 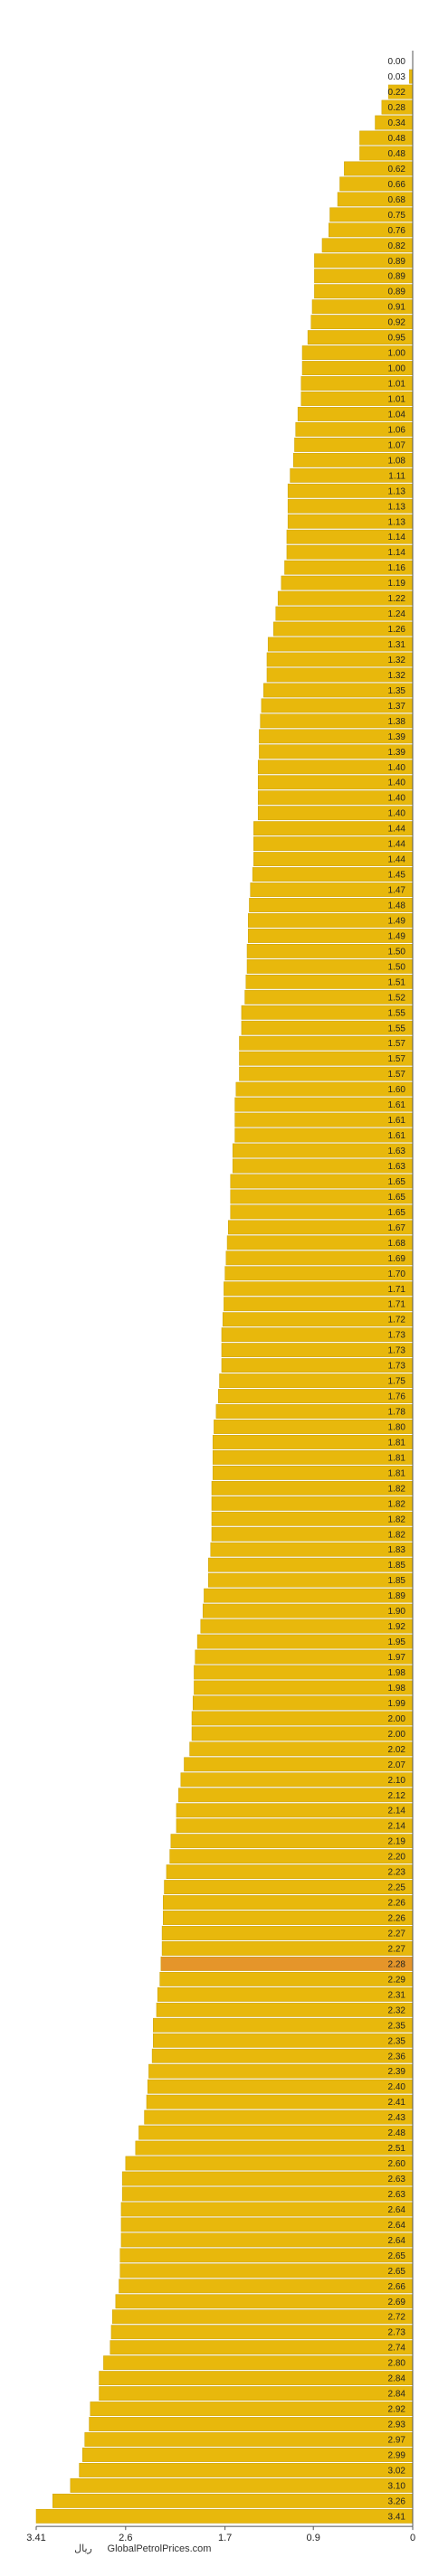 What do you see at coordinates (397, 1658) in the screenshot?
I see `bar-value-label: 1.97` at bounding box center [397, 1658].